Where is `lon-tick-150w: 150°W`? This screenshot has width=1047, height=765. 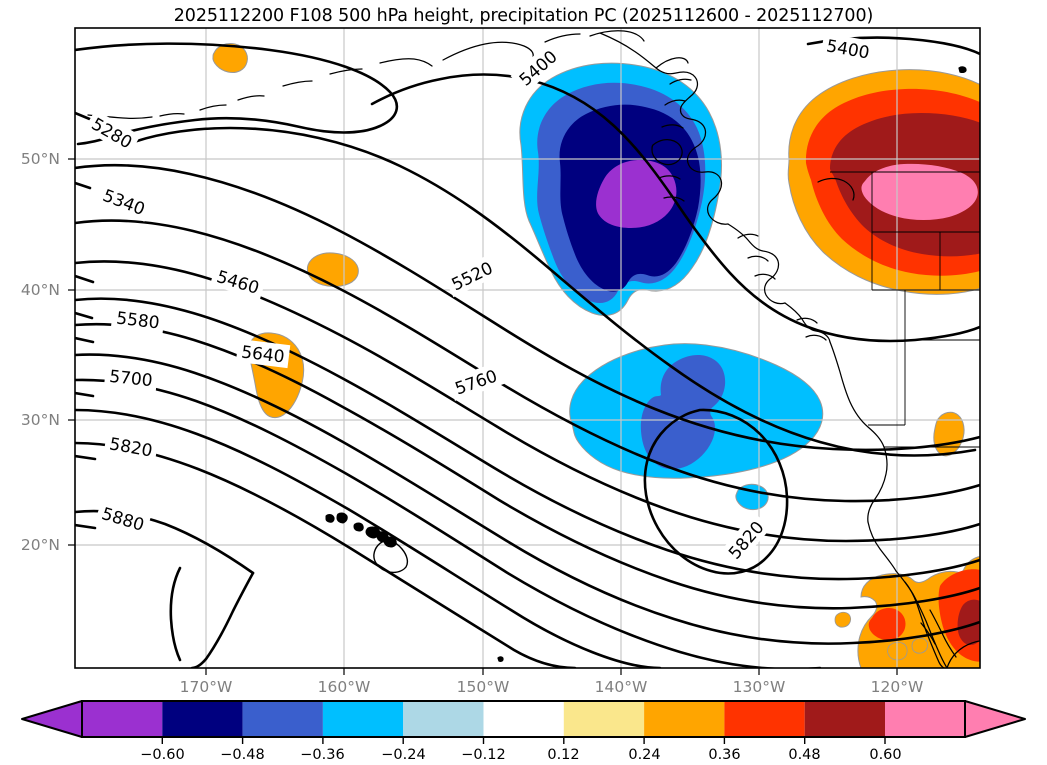
lon-tick-150w: 150°W is located at coordinates (483, 687).